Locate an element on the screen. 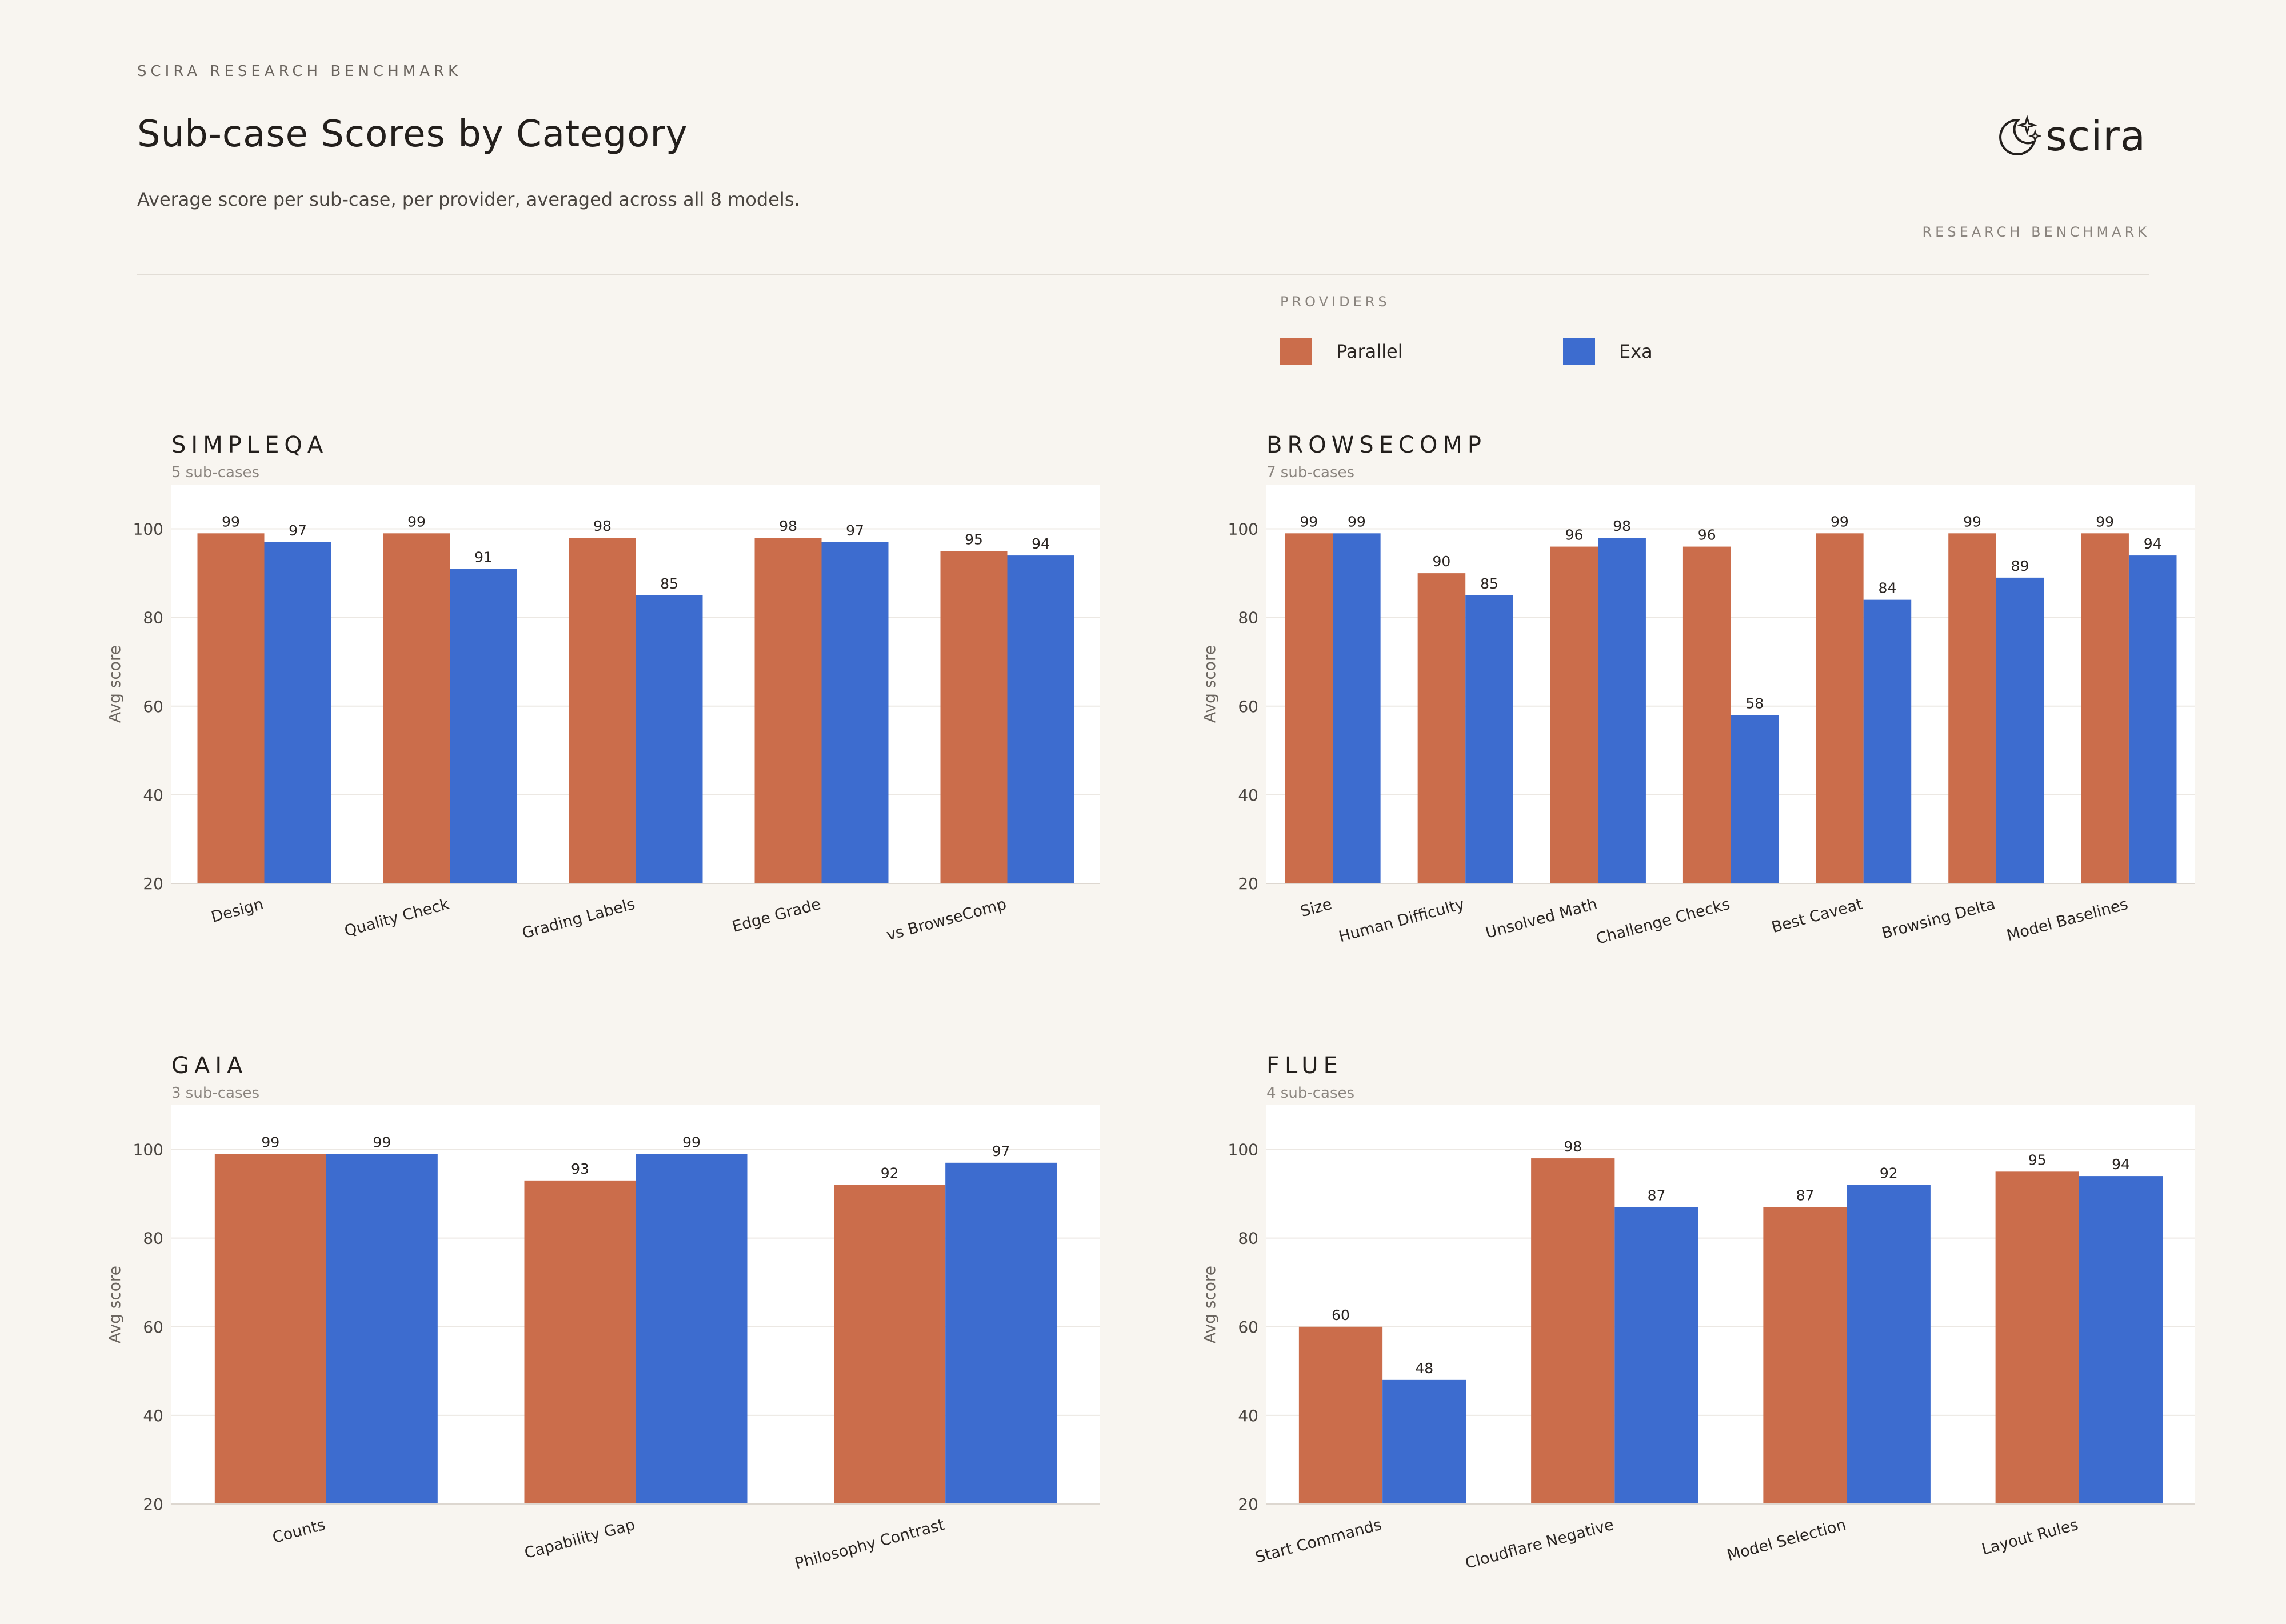 The width and height of the screenshot is (2286, 1624). data-label: 60 is located at coordinates (1341, 1315).